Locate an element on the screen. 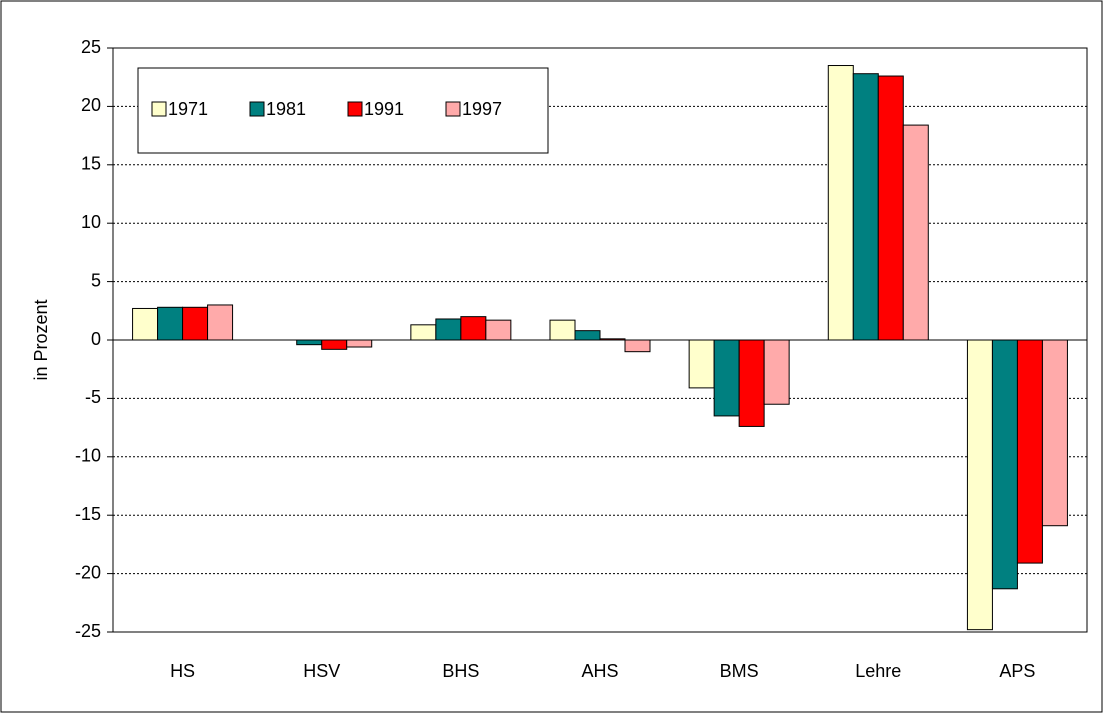 This screenshot has width=1103, height=718. x-tick-label: HS is located at coordinates (182, 671).